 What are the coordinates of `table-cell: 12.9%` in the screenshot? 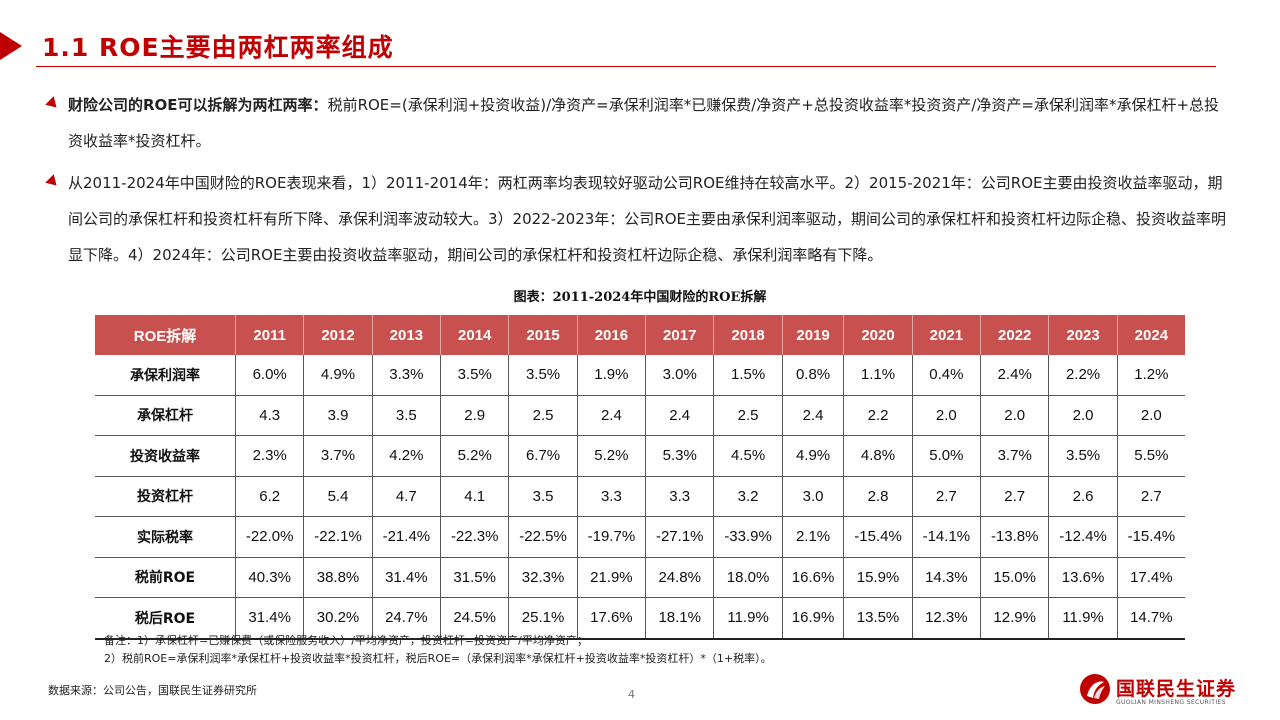 It's located at (1015, 618).